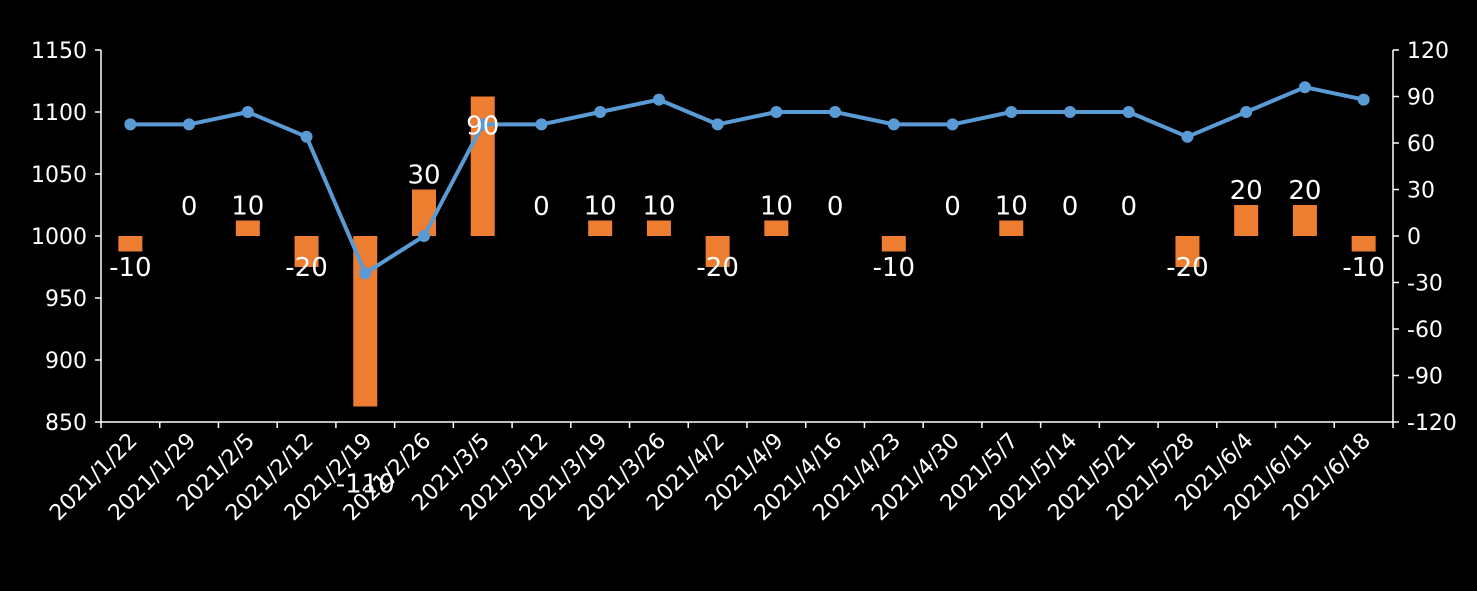 The height and width of the screenshot is (591, 1477). Describe the element at coordinates (66, 361) in the screenshot. I see `left-tick-label: 900` at that location.